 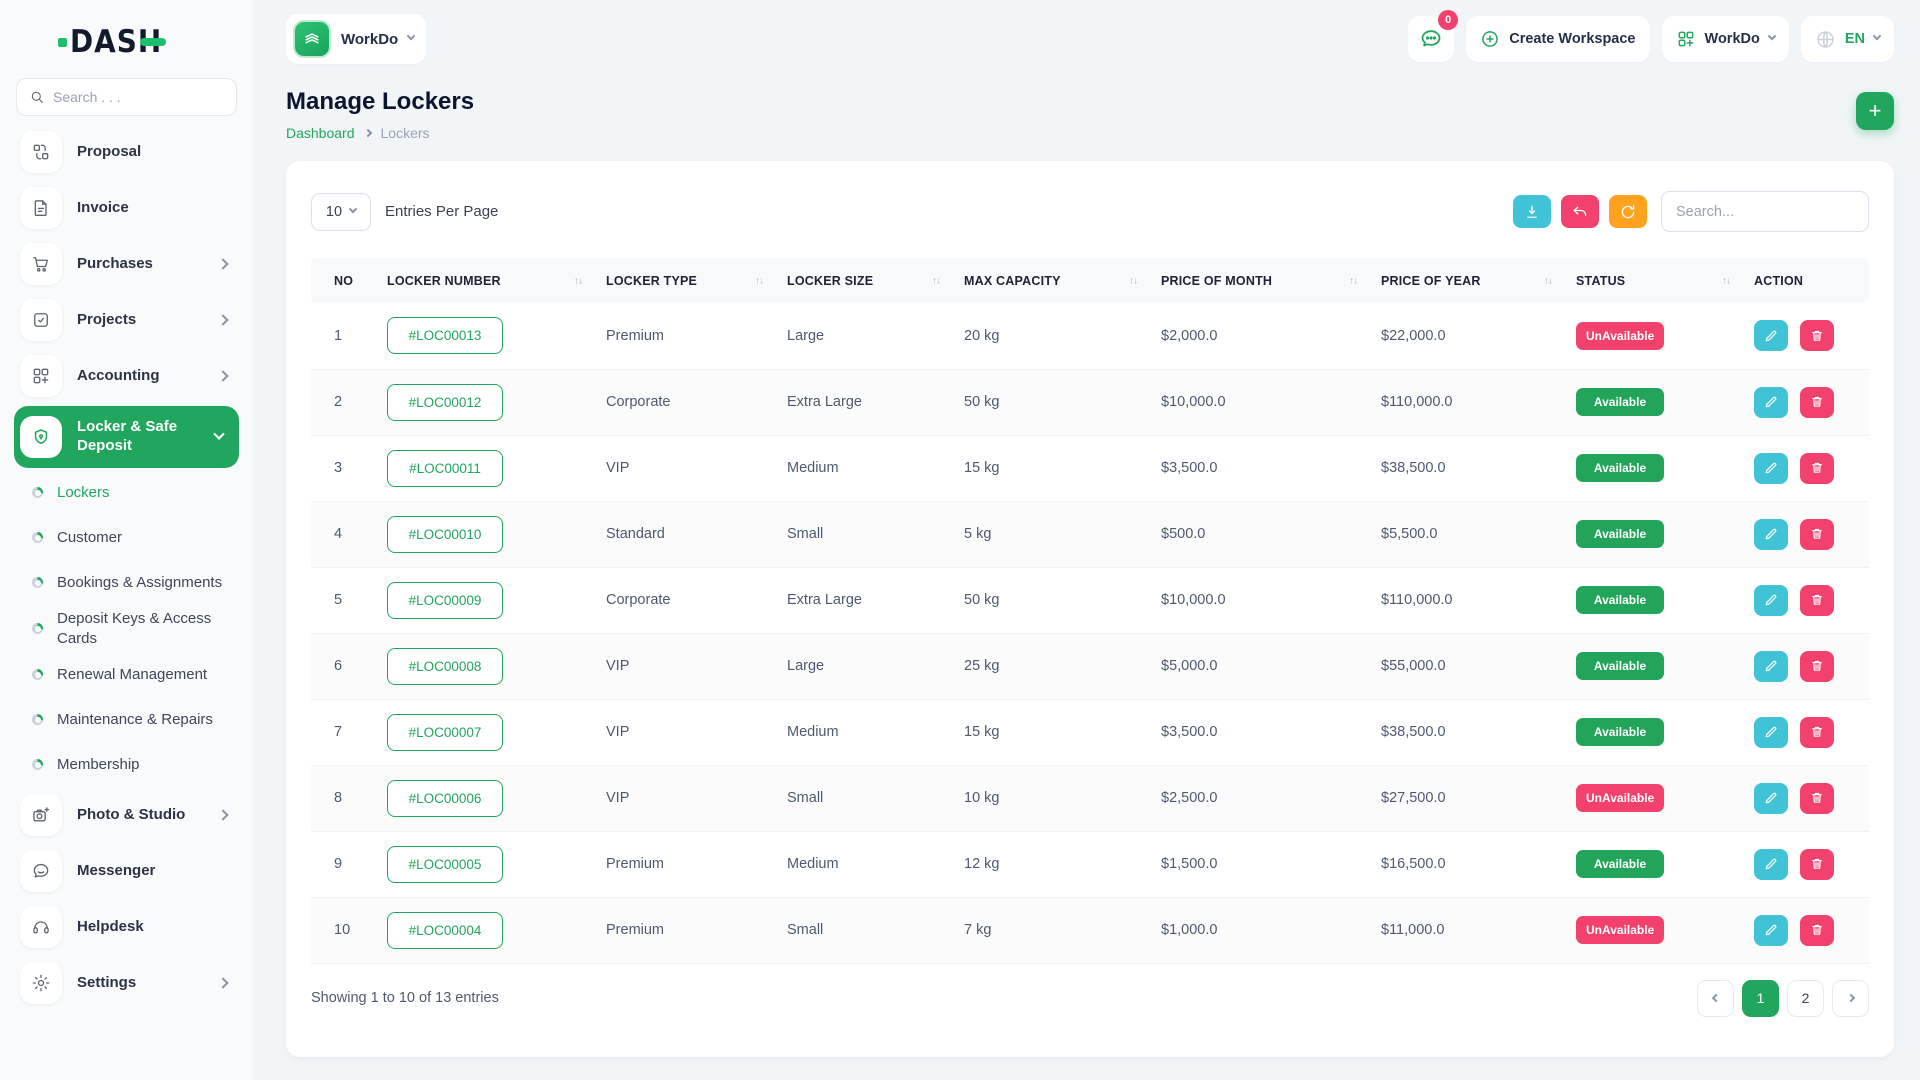 What do you see at coordinates (1850, 998) in the screenshot?
I see `next-page-button` at bounding box center [1850, 998].